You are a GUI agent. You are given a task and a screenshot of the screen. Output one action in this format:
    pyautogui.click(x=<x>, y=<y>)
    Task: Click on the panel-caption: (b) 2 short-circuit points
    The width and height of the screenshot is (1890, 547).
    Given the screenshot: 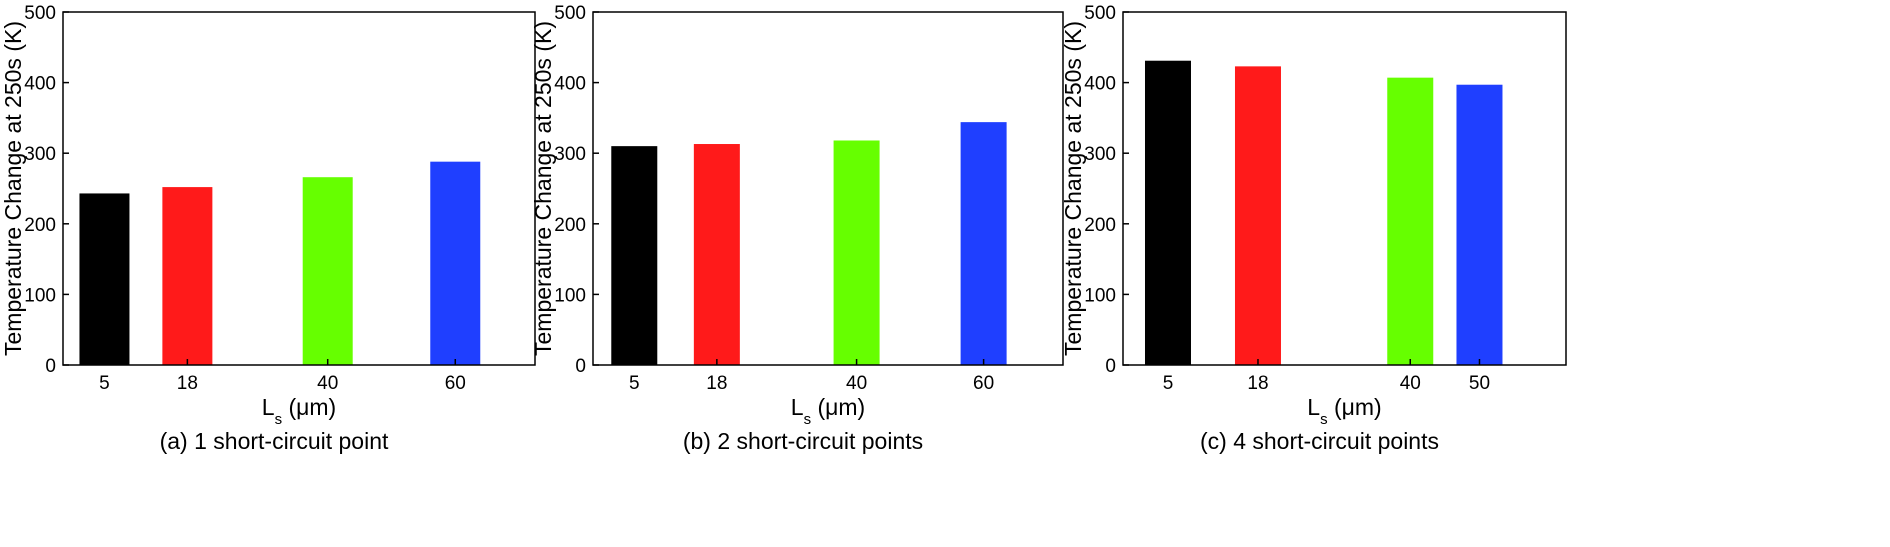 What is the action you would take?
    pyautogui.click(x=803, y=441)
    